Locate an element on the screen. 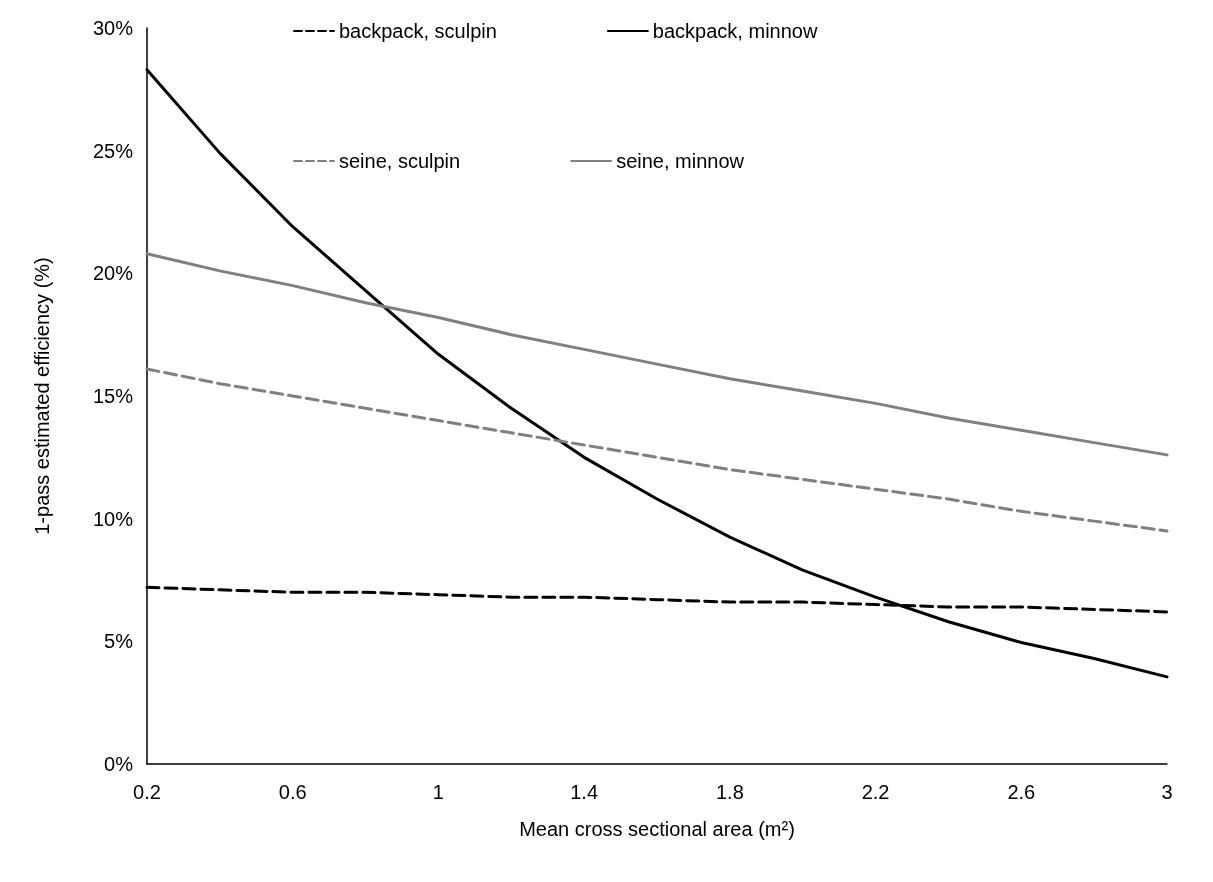  y-tick-label: 25% is located at coordinates (113, 150).